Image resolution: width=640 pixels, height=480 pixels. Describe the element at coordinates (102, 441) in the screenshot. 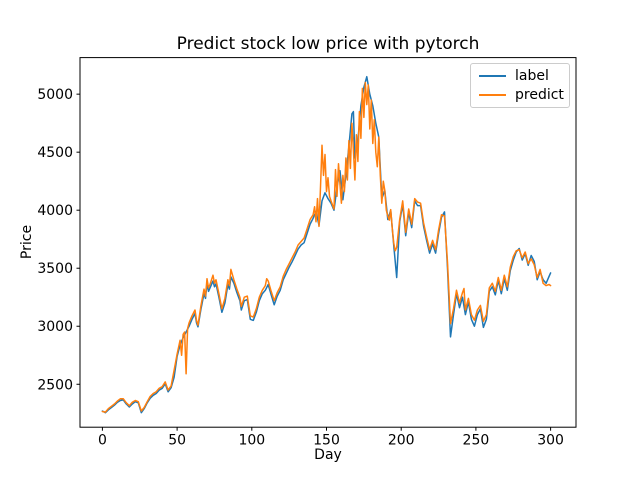

I see `x-tick-label: 0` at that location.